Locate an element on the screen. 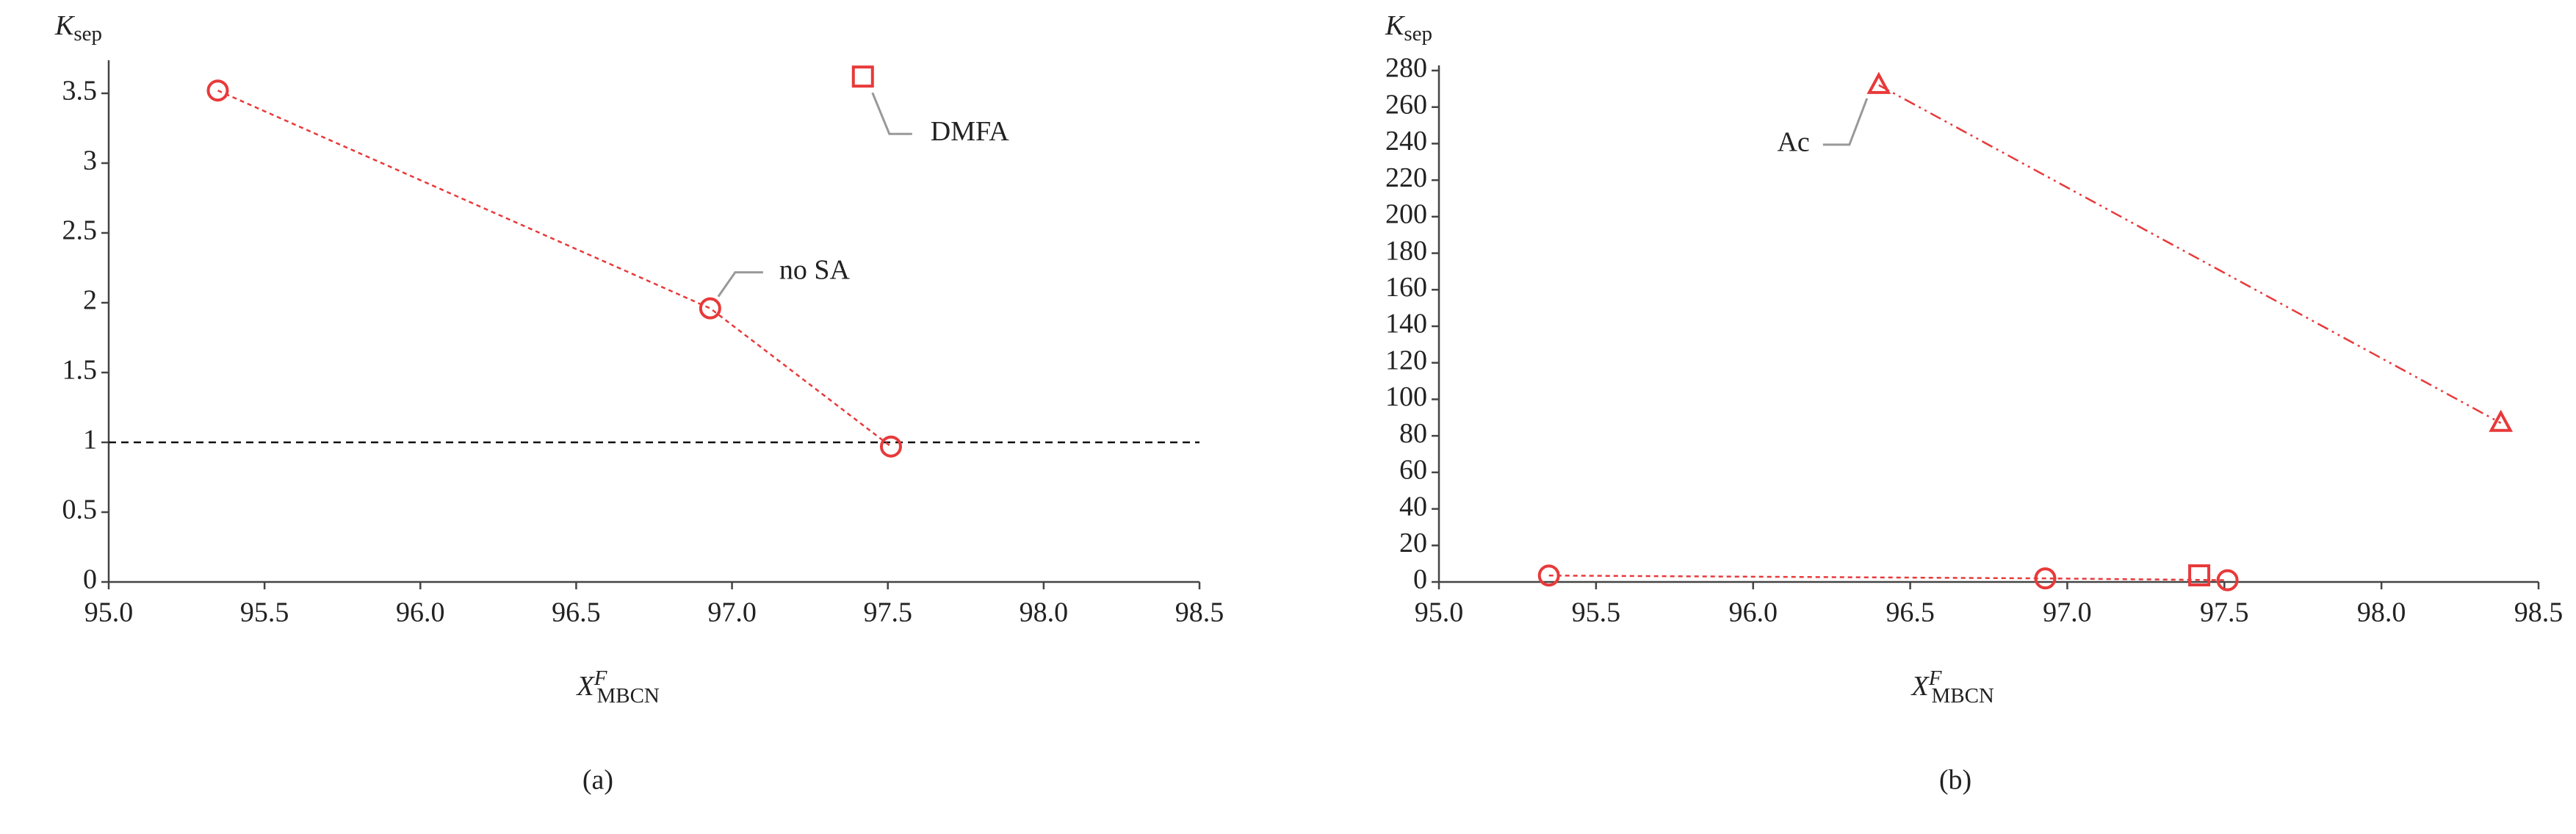  y-tick-label: 240 is located at coordinates (1406, 141).